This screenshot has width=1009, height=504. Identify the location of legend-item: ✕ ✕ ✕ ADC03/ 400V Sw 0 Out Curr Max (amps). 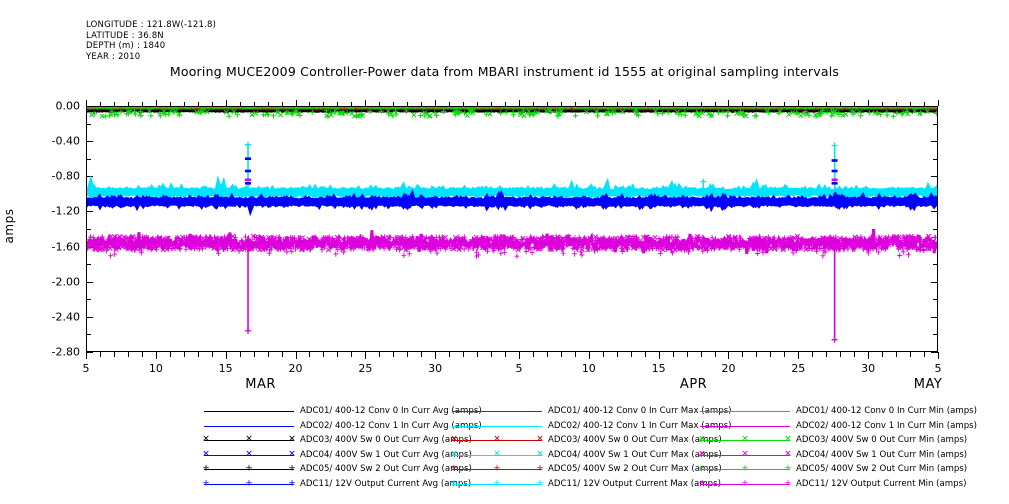
(585, 440).